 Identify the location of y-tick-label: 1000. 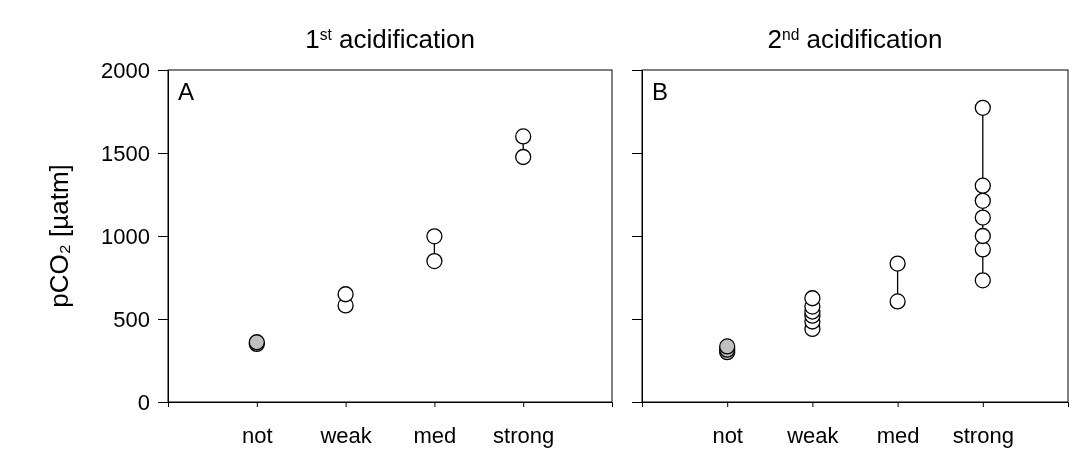
(125, 236).